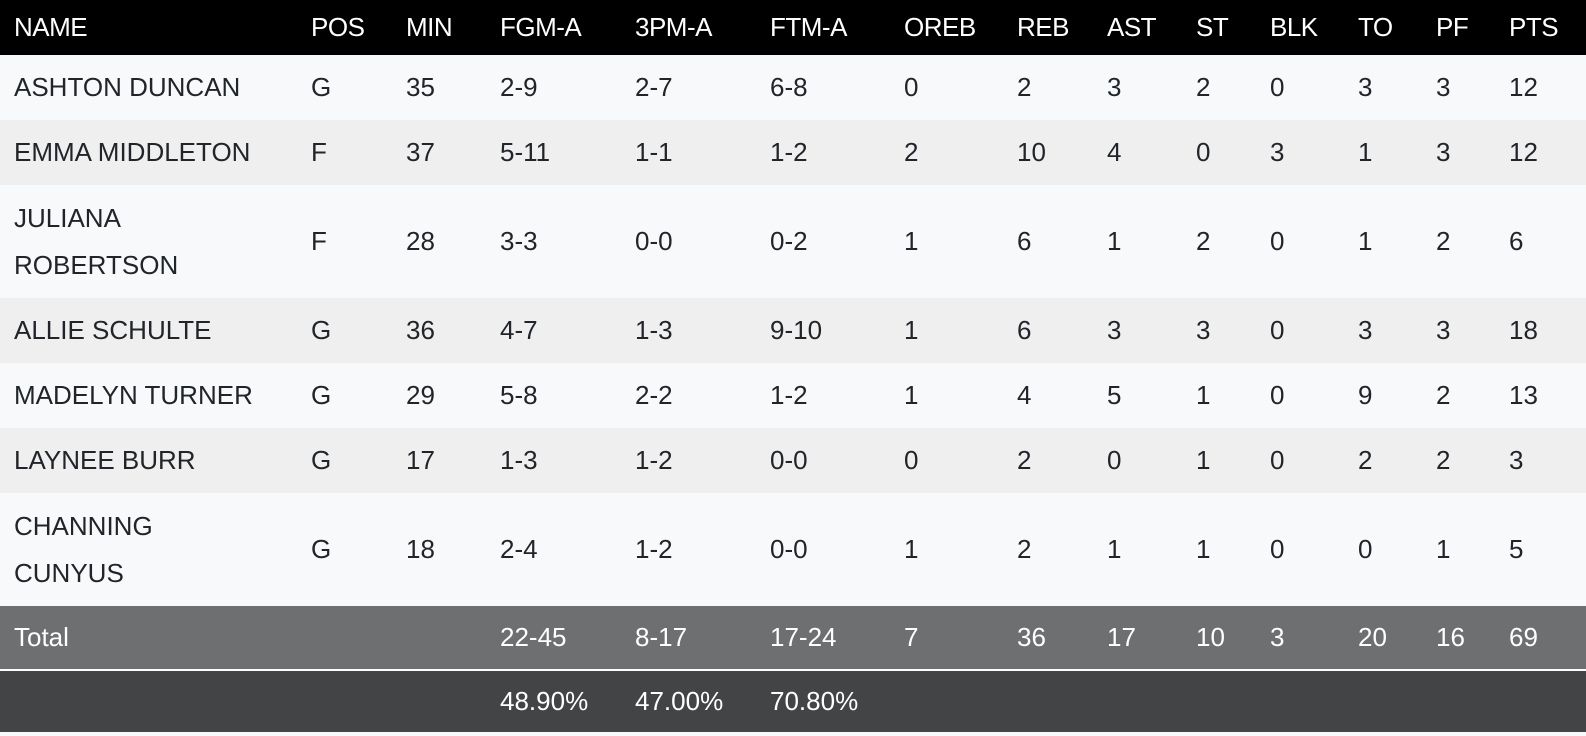 This screenshot has width=1586, height=736. What do you see at coordinates (793, 152) in the screenshot?
I see `table-row: EMMA MIDDLETON F 37 5-11 1-1 1-2 2 10 4 0 3 1 3 12` at bounding box center [793, 152].